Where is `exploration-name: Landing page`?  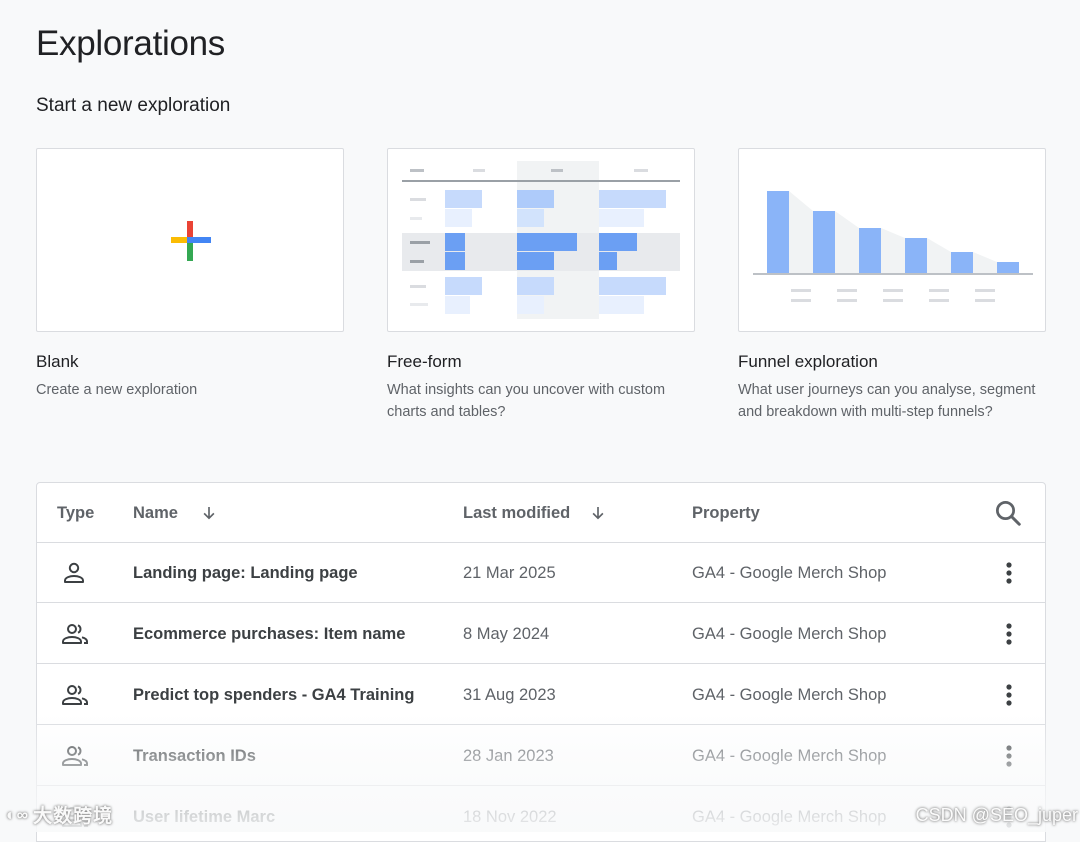 exploration-name: Landing page is located at coordinates (245, 573).